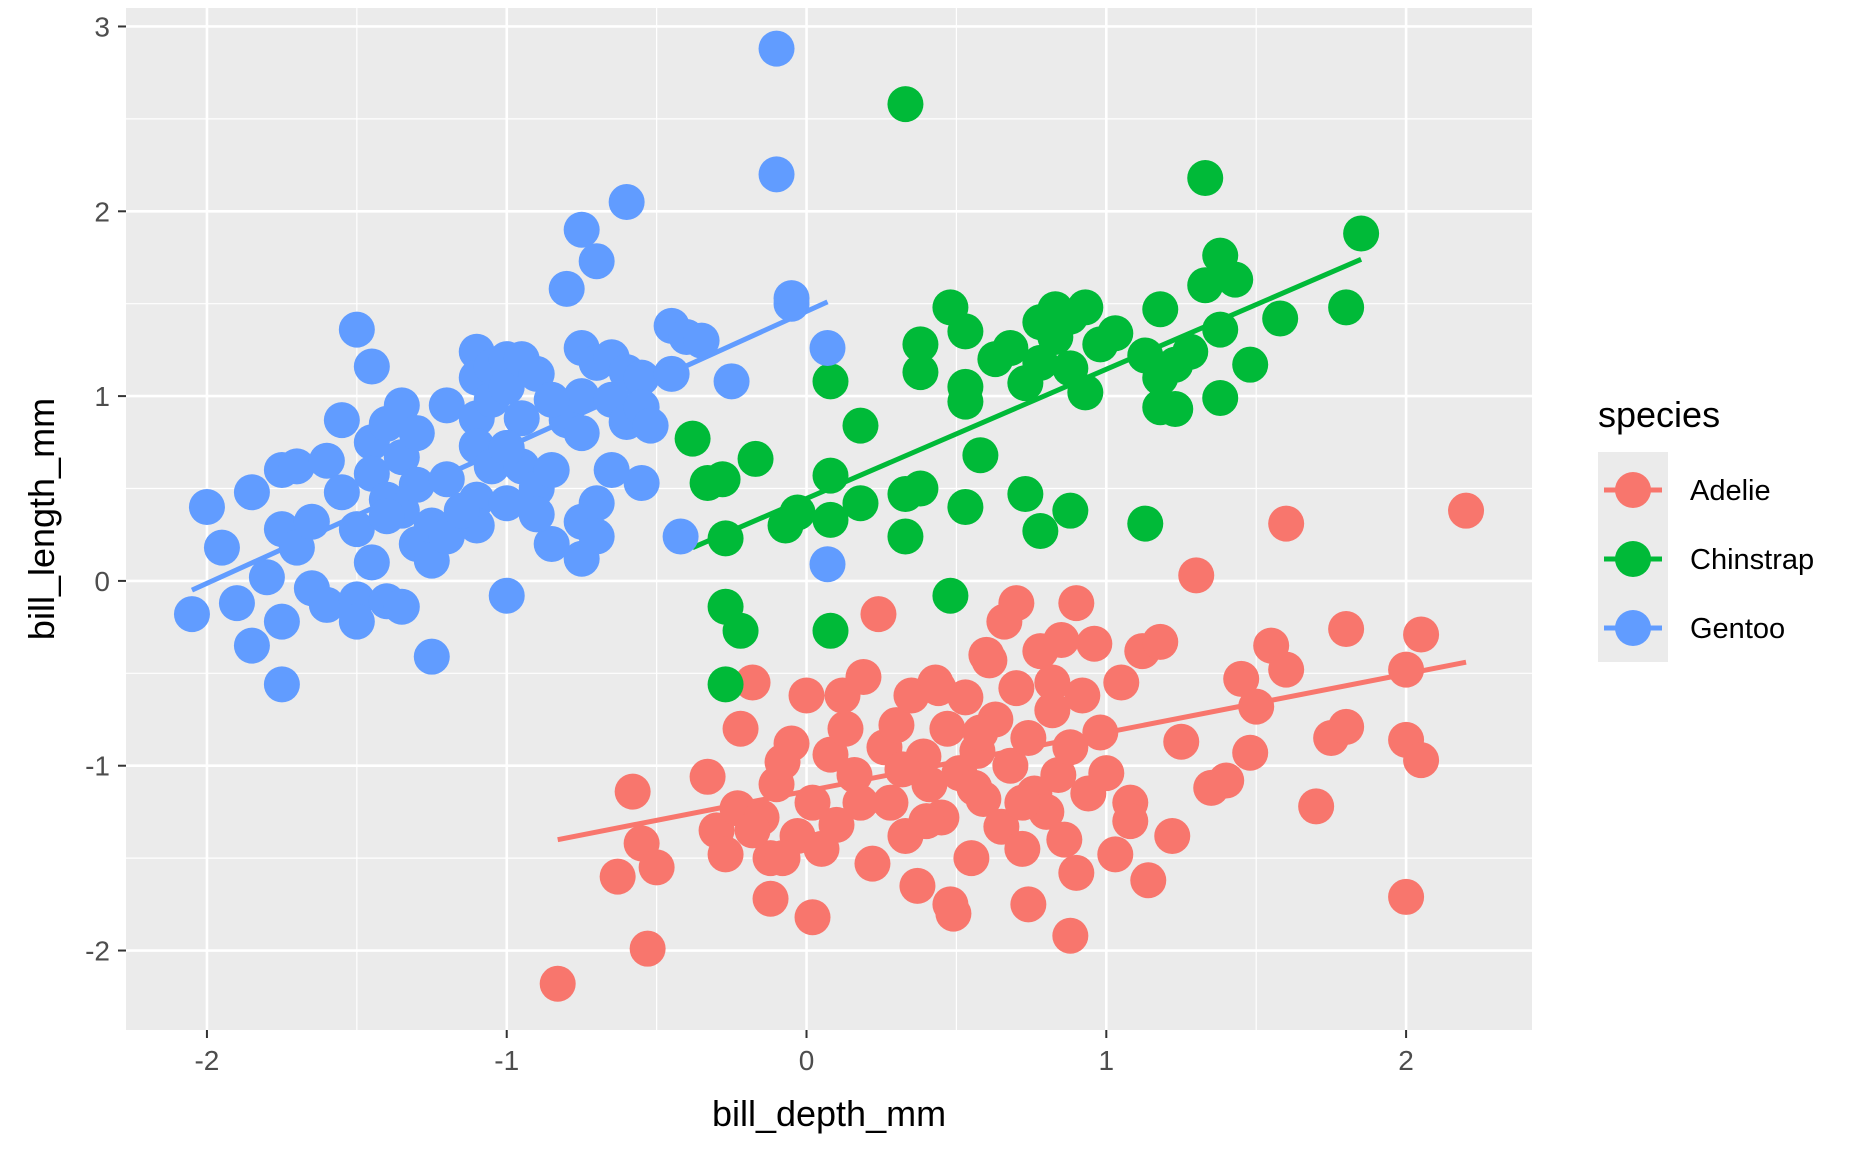  I want to click on x-tick-label: -1, so click(506, 1060).